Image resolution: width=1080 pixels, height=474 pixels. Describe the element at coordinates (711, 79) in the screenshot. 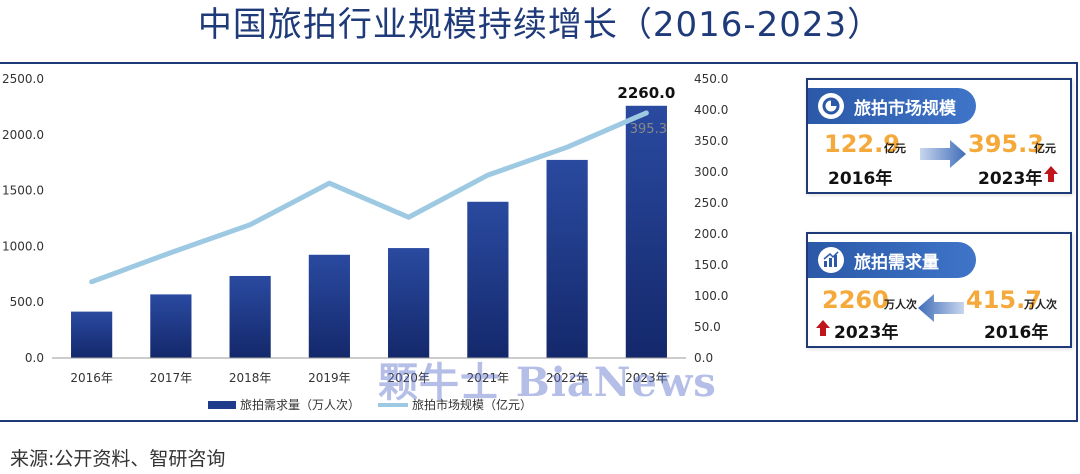

I see `right-axis-tick: 450.0` at that location.